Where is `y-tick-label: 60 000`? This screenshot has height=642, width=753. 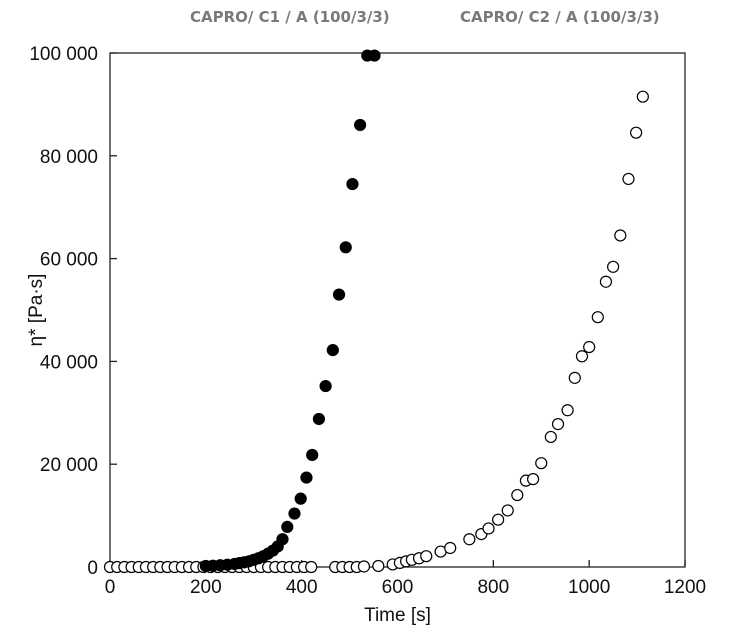
y-tick-label: 60 000 is located at coordinates (69, 260).